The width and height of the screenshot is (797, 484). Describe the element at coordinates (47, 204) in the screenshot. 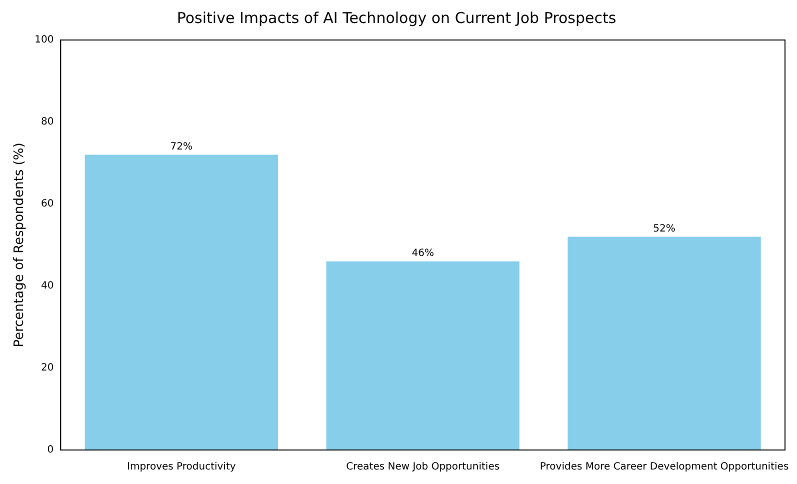

I see `y-tick-label: 60` at that location.